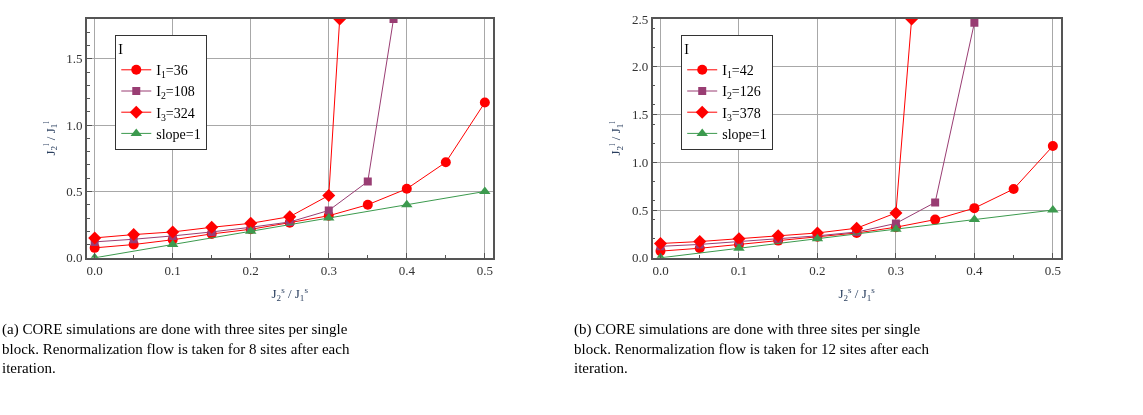 The width and height of the screenshot is (1143, 415). I want to click on legend-label: I$_{2}$=108, so click(175, 93).